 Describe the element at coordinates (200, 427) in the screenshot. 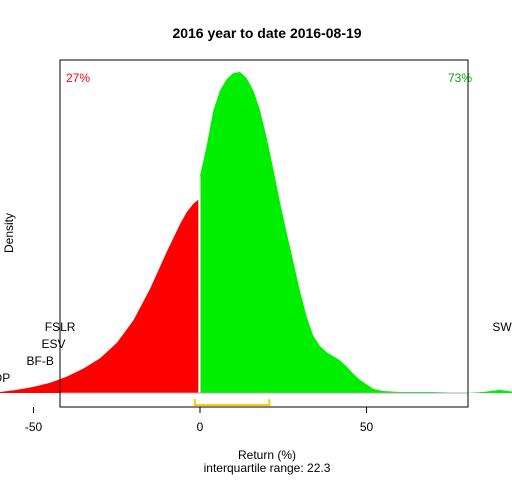

I see `x-tick-label: 0` at that location.